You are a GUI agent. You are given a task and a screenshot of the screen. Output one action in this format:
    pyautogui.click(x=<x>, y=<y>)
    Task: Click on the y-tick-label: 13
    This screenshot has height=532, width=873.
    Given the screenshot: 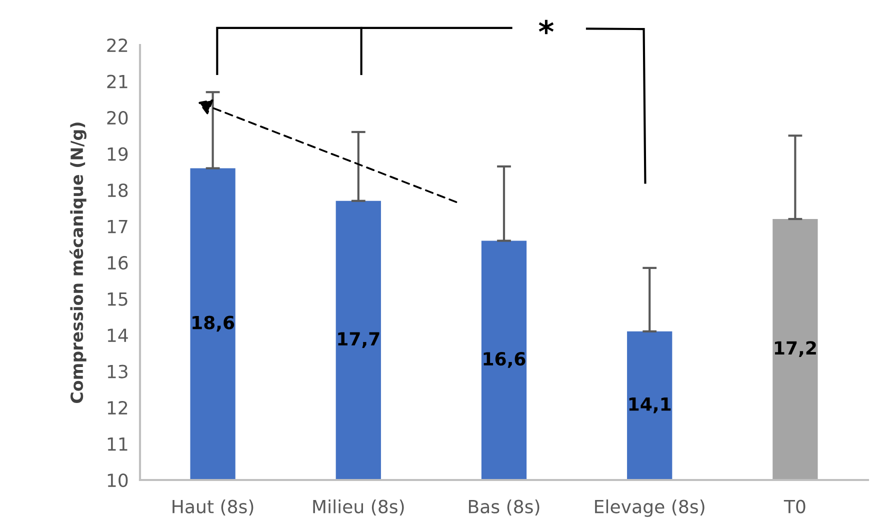 What is the action you would take?
    pyautogui.click(x=118, y=371)
    